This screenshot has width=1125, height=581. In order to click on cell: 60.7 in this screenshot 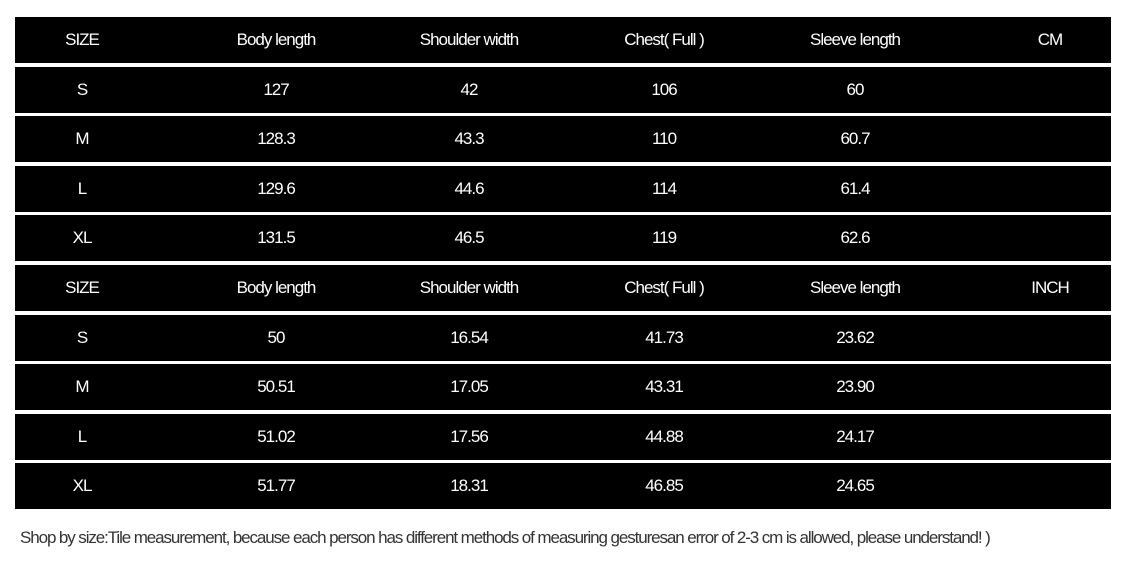, I will do `click(855, 139)`.